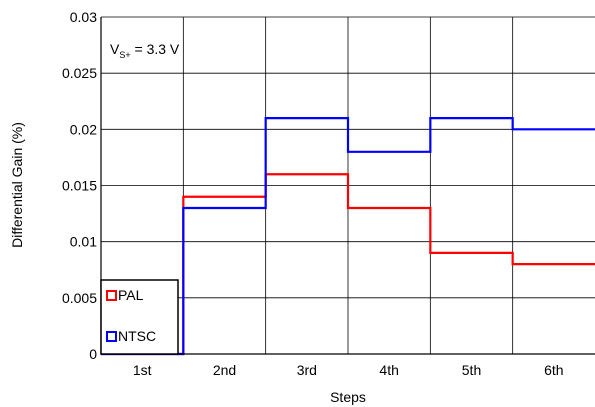 Image resolution: width=595 pixels, height=407 pixels. I want to click on legend: PAL NTSC, so click(139, 317).